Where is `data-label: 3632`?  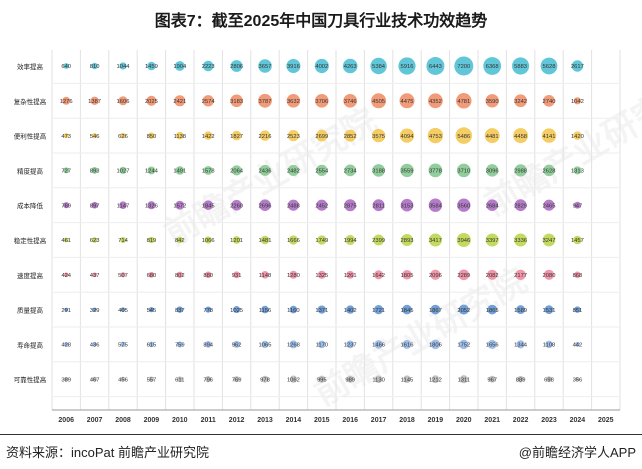
data-label: 3632 is located at coordinates (293, 102).